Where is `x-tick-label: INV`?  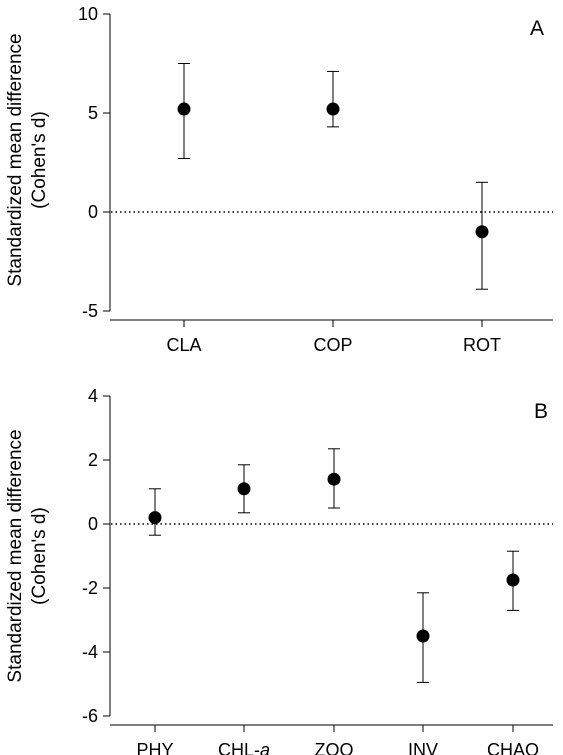
x-tick-label: INV is located at coordinates (423, 747).